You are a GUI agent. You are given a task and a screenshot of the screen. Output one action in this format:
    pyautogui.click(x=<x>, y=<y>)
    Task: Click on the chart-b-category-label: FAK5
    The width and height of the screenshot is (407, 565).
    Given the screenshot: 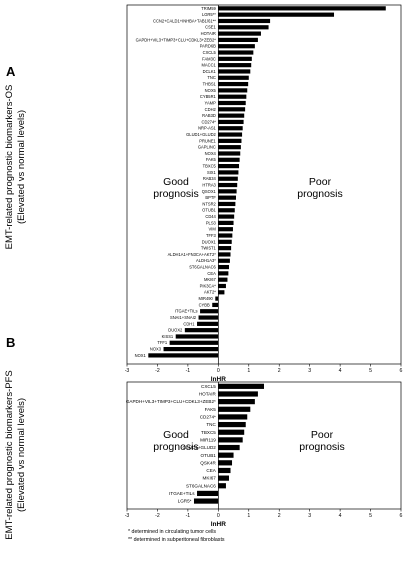 What is the action you would take?
    pyautogui.click(x=211, y=409)
    